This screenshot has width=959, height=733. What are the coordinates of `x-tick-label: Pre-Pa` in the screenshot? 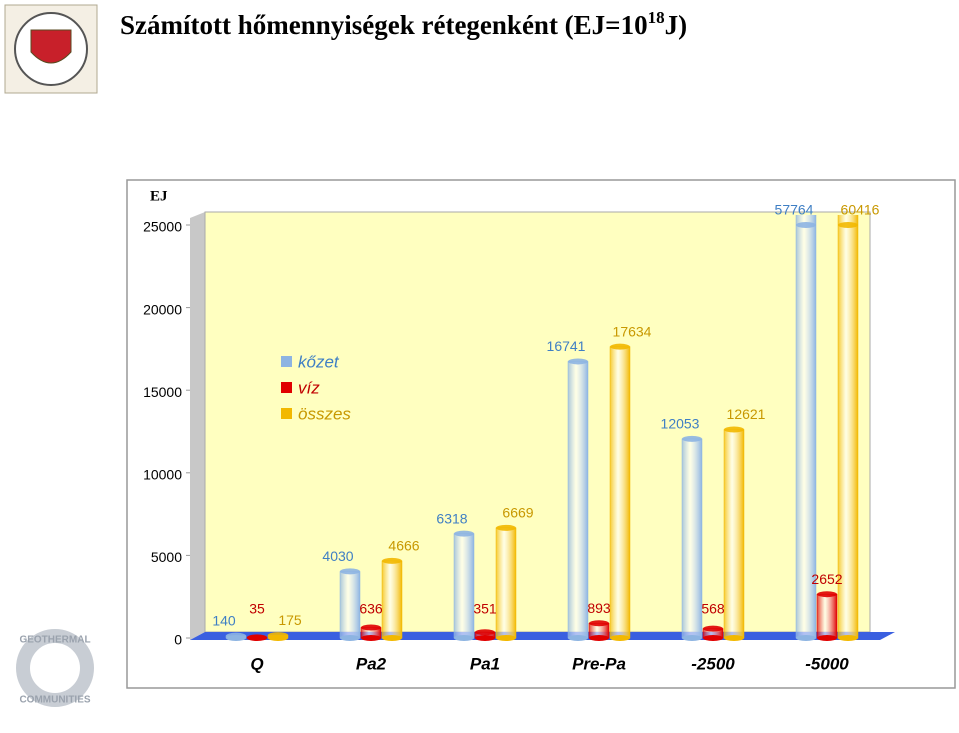 It's located at (599, 663).